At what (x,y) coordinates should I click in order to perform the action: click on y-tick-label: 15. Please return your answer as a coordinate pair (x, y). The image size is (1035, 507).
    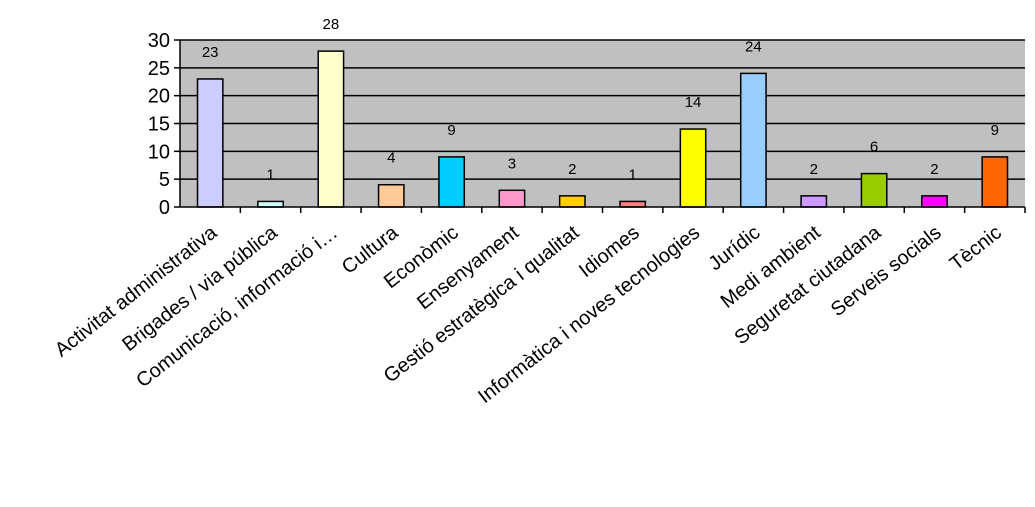
    Looking at the image, I should click on (159, 125).